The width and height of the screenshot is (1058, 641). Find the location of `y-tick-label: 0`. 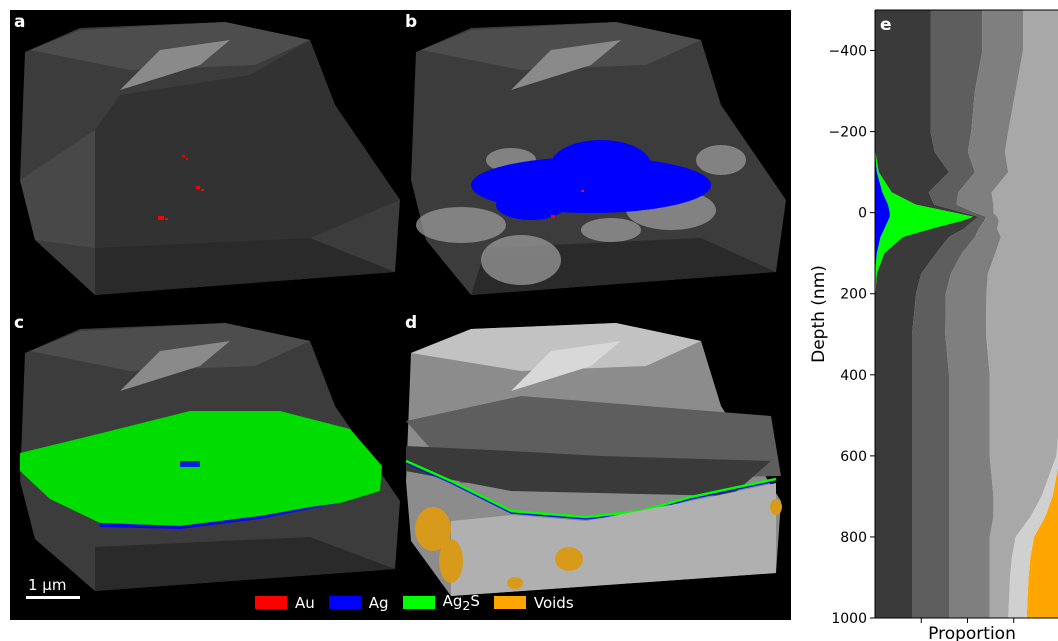

y-tick-label: 0 is located at coordinates (862, 214).